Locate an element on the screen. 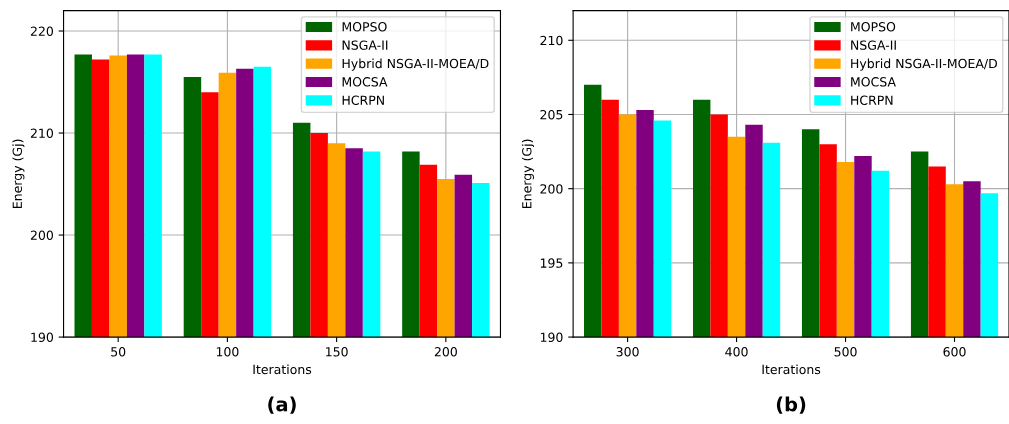 This screenshot has height=424, width=1009. y-tick-label: 220 is located at coordinates (42, 31).